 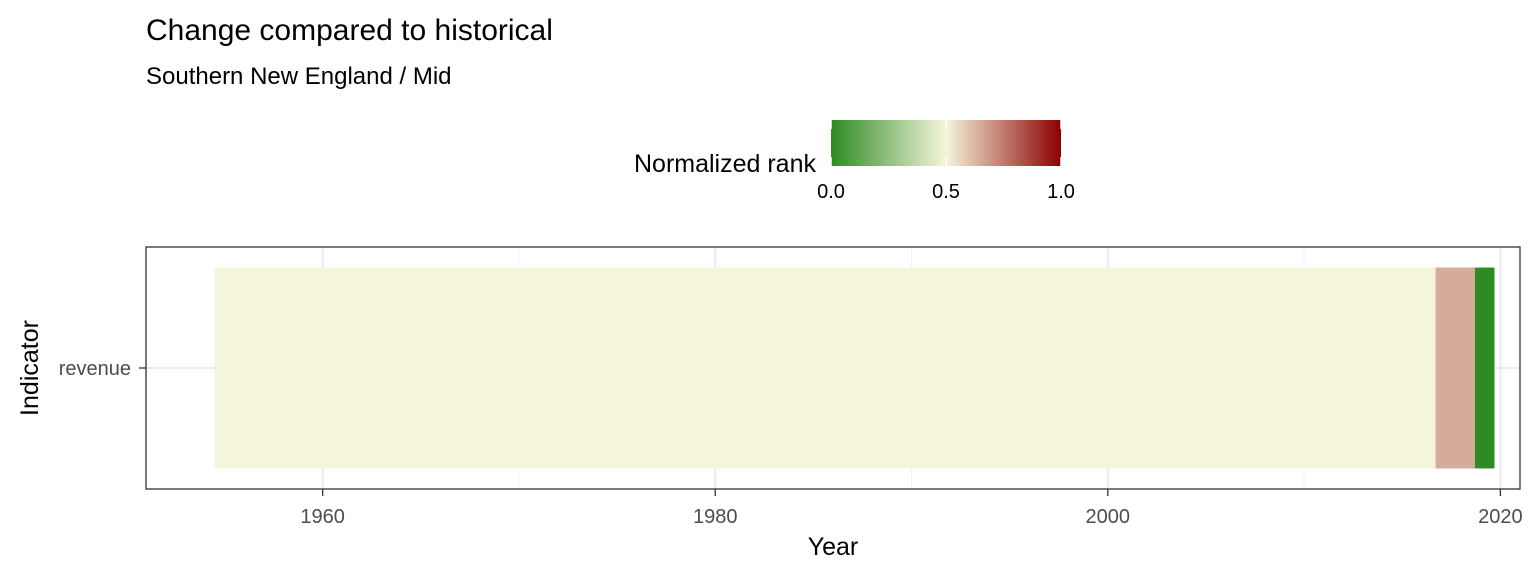 I want to click on chart-title: Change compared to historical, so click(x=349, y=30).